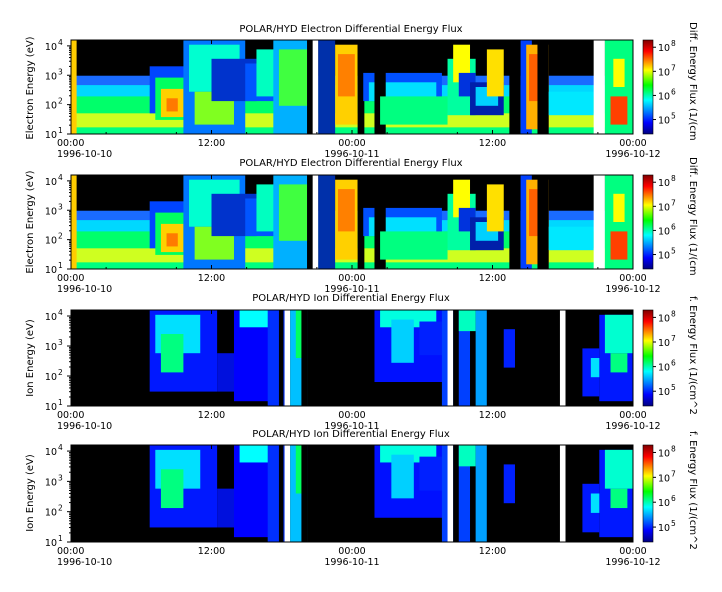 This screenshot has height=592, width=722. Describe the element at coordinates (30, 87) in the screenshot. I see `y-axis-label: Electron Energy (eV)` at that location.